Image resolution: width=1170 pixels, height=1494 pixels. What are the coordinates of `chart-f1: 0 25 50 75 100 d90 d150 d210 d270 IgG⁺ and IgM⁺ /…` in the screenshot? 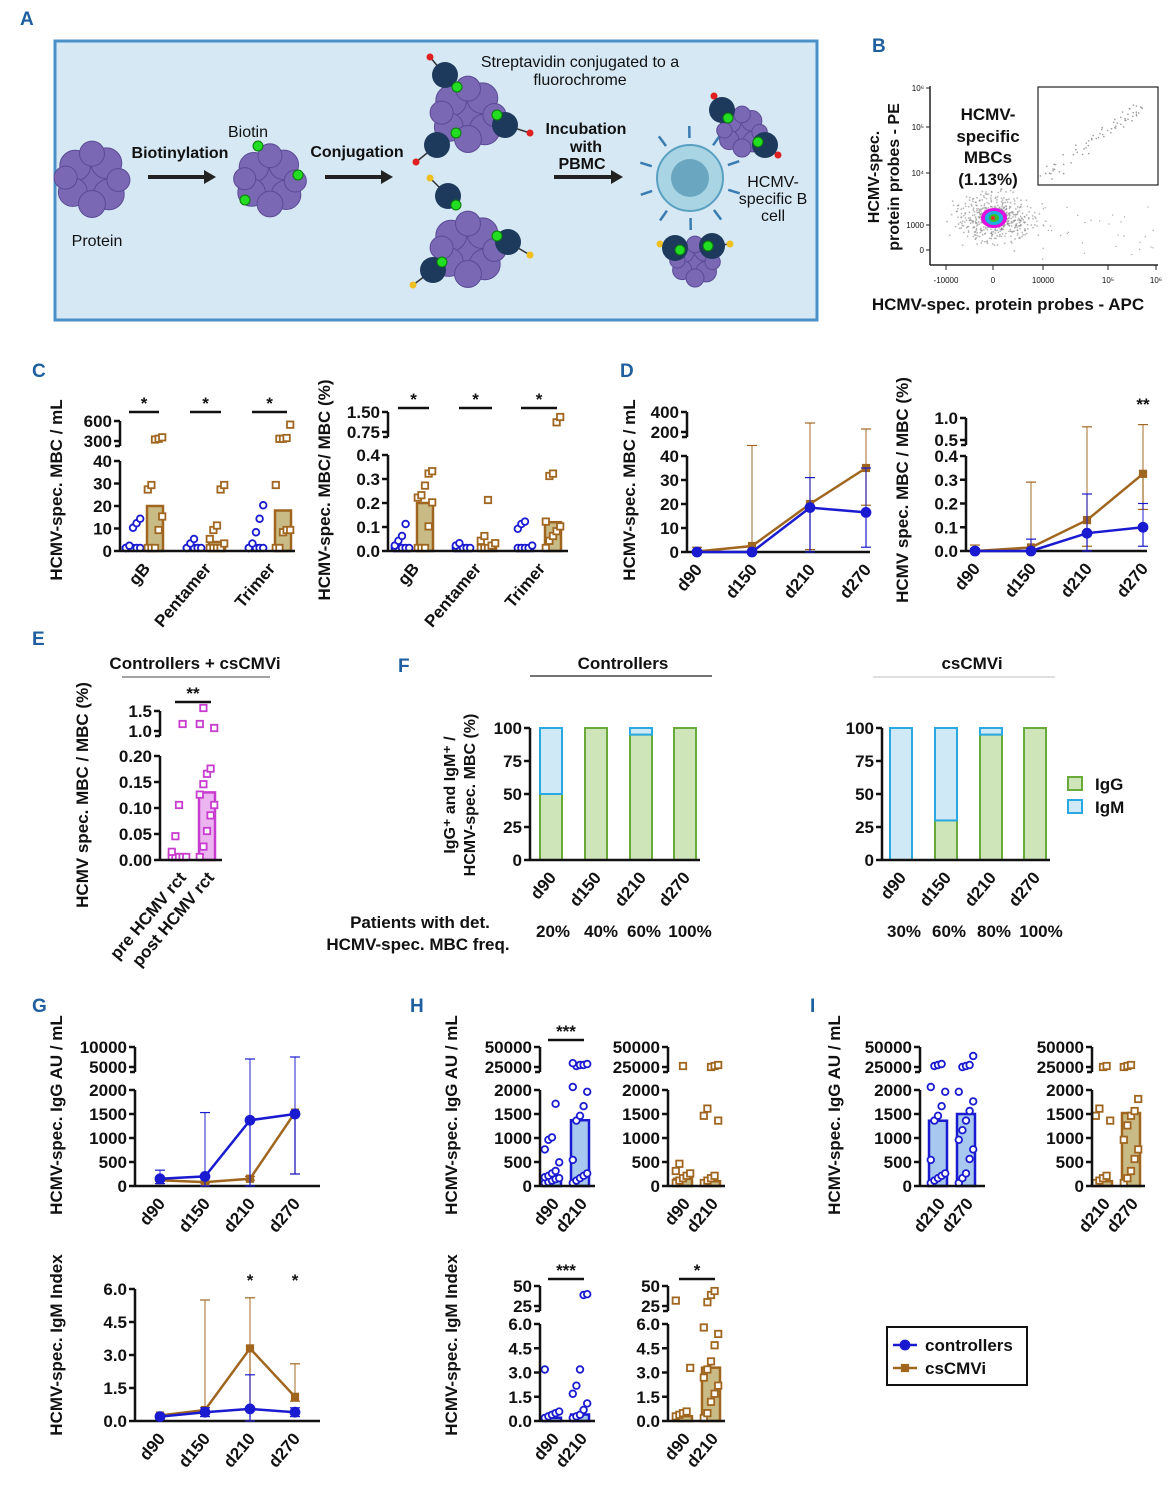 It's located at (571, 812).